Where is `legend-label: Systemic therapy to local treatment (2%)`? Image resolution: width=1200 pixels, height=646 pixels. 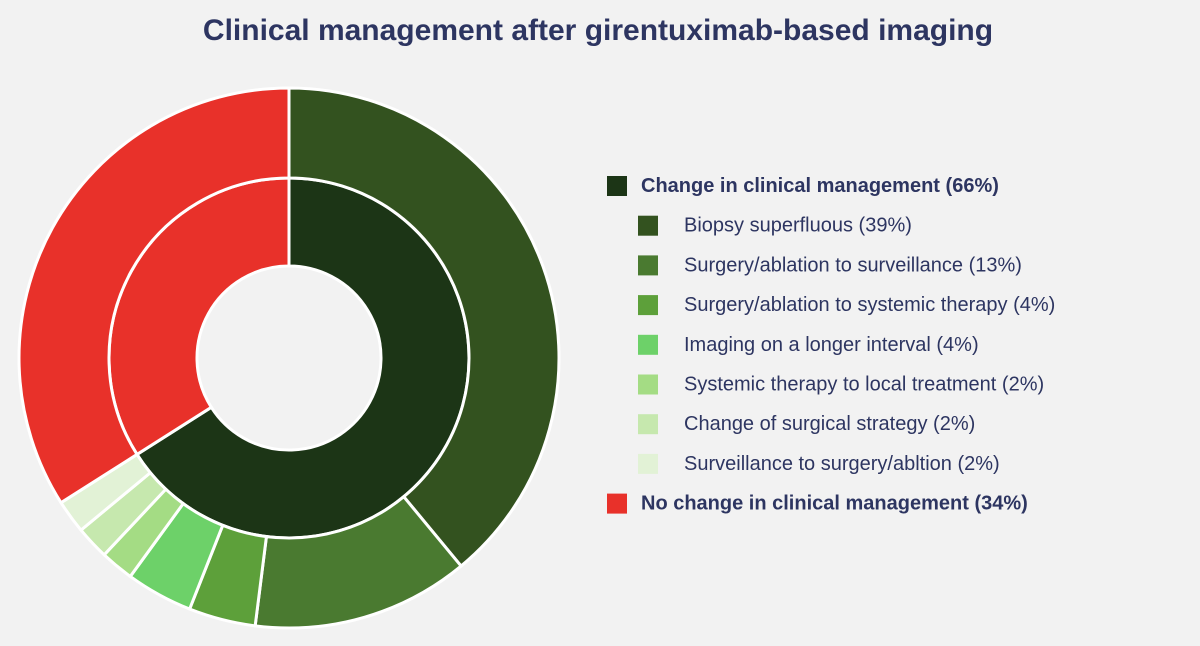
legend-label: Systemic therapy to local treatment (2%) is located at coordinates (864, 385).